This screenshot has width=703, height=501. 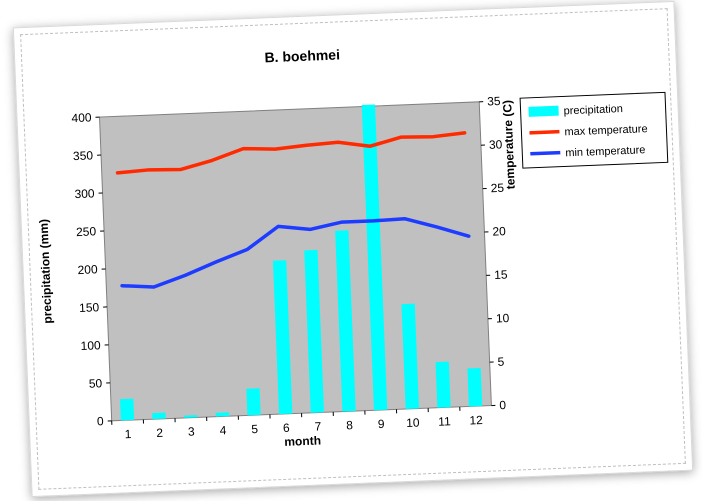 What do you see at coordinates (350, 425) in the screenshot?
I see `x-tick-label: 8` at bounding box center [350, 425].